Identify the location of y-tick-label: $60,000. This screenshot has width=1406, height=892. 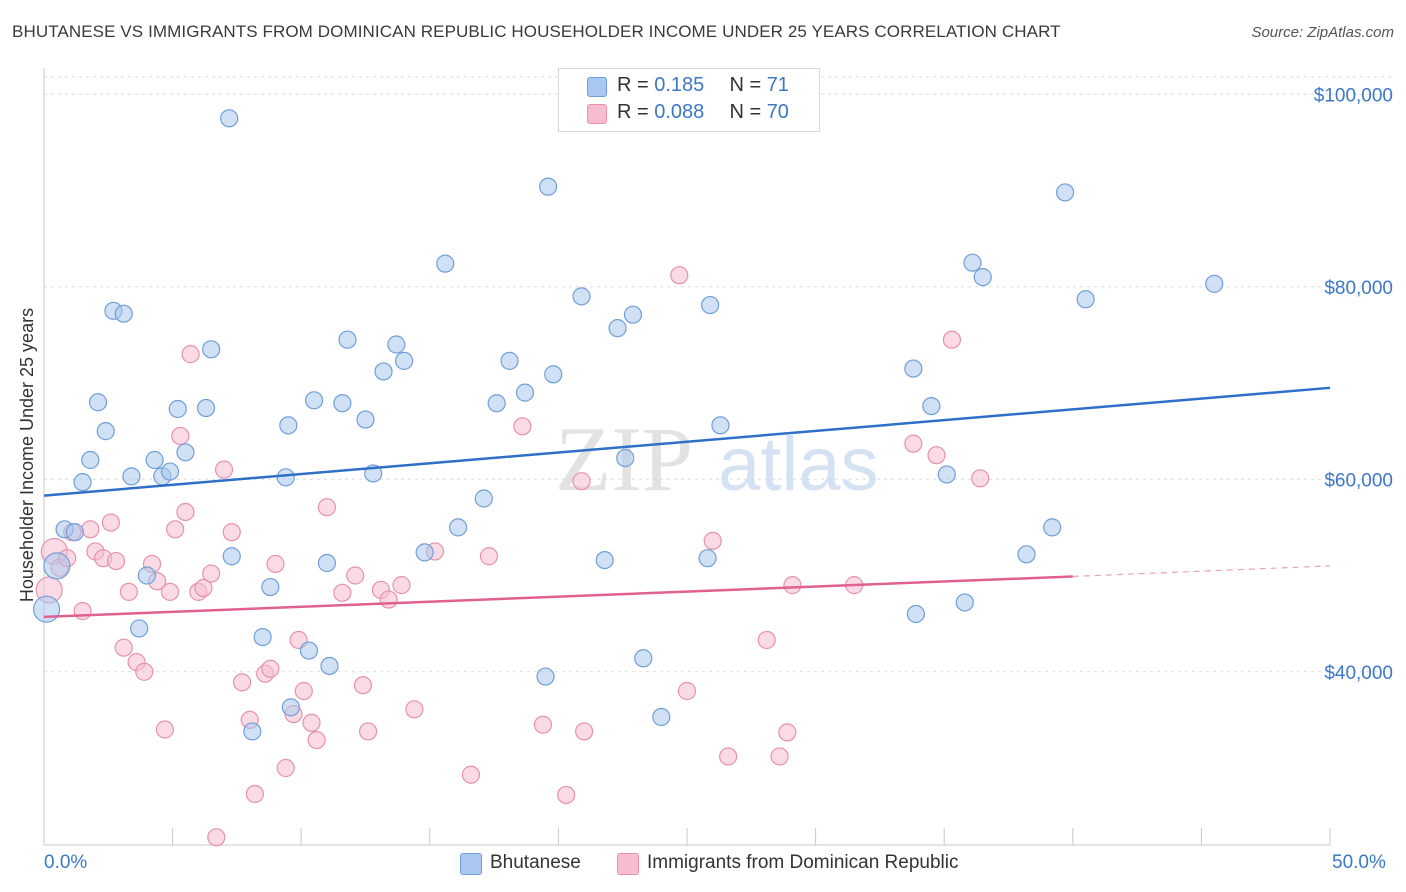
(1358, 480).